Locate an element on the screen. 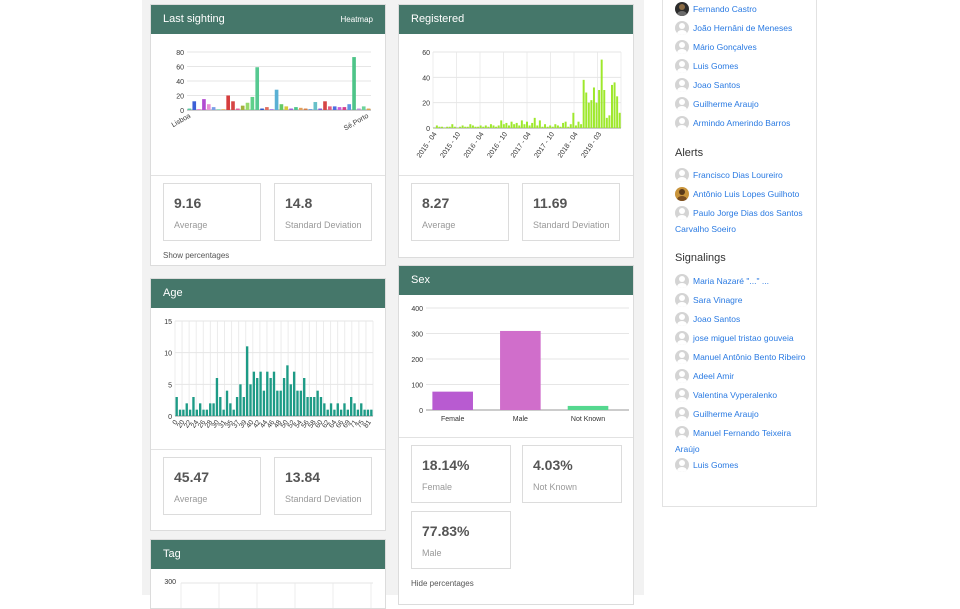  show-percentages-toggle: Show percentages is located at coordinates (196, 255).